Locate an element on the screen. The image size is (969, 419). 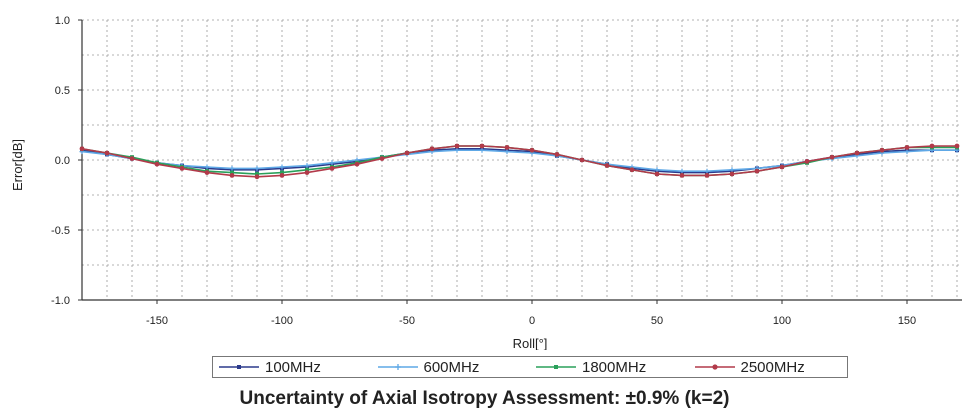
series-2500MHz is located at coordinates (519, 161).